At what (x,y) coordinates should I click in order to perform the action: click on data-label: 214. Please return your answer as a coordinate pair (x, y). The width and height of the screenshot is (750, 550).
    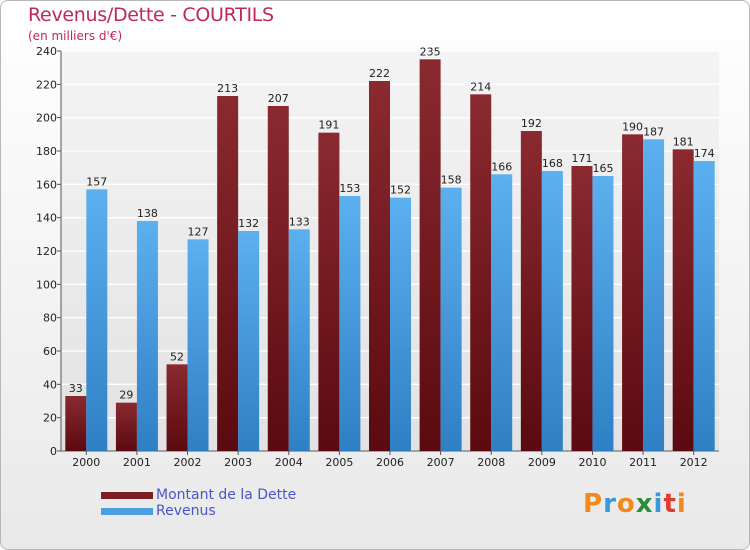
    Looking at the image, I should click on (480, 86).